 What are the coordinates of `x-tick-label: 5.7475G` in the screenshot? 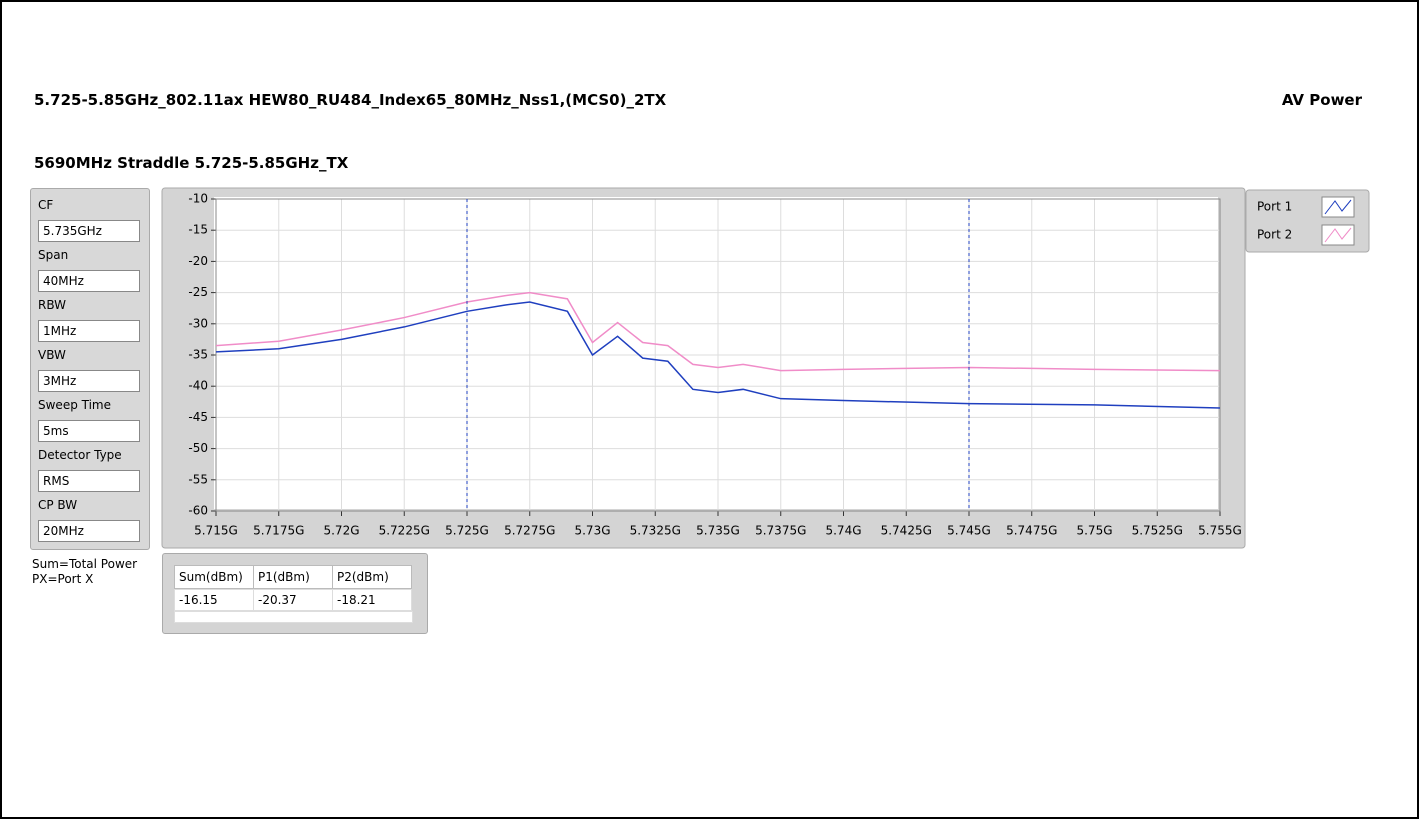 It's located at (1031, 531).